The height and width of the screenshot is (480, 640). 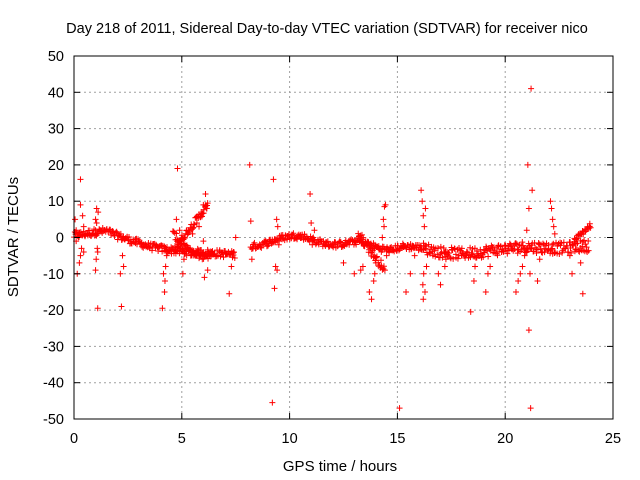 What do you see at coordinates (53, 347) in the screenshot?
I see `y-tick-label: -30` at bounding box center [53, 347].